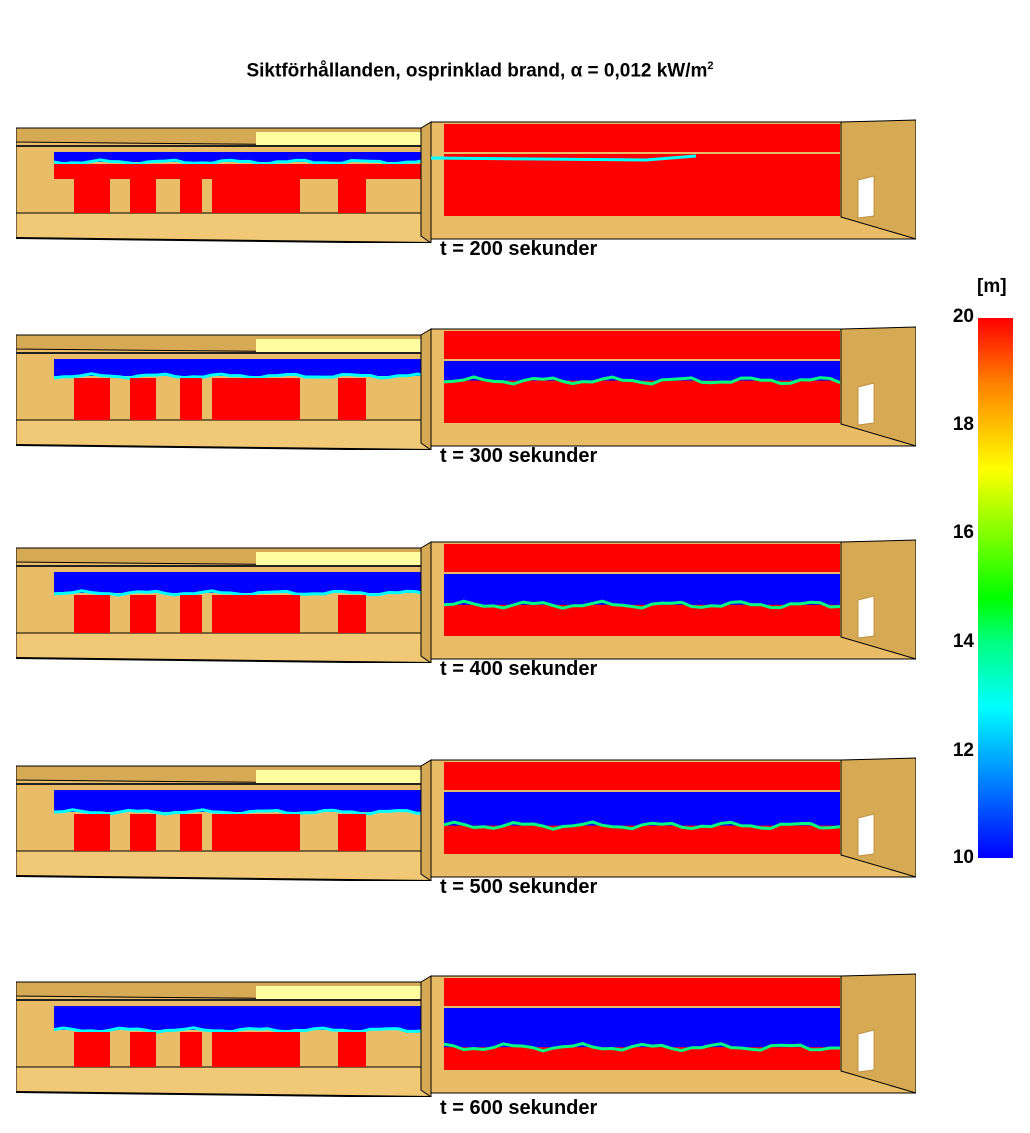 Image resolution: width=1030 pixels, height=1133 pixels. What do you see at coordinates (710, 66) in the screenshot?
I see `figure-title-superscript: 2` at bounding box center [710, 66].